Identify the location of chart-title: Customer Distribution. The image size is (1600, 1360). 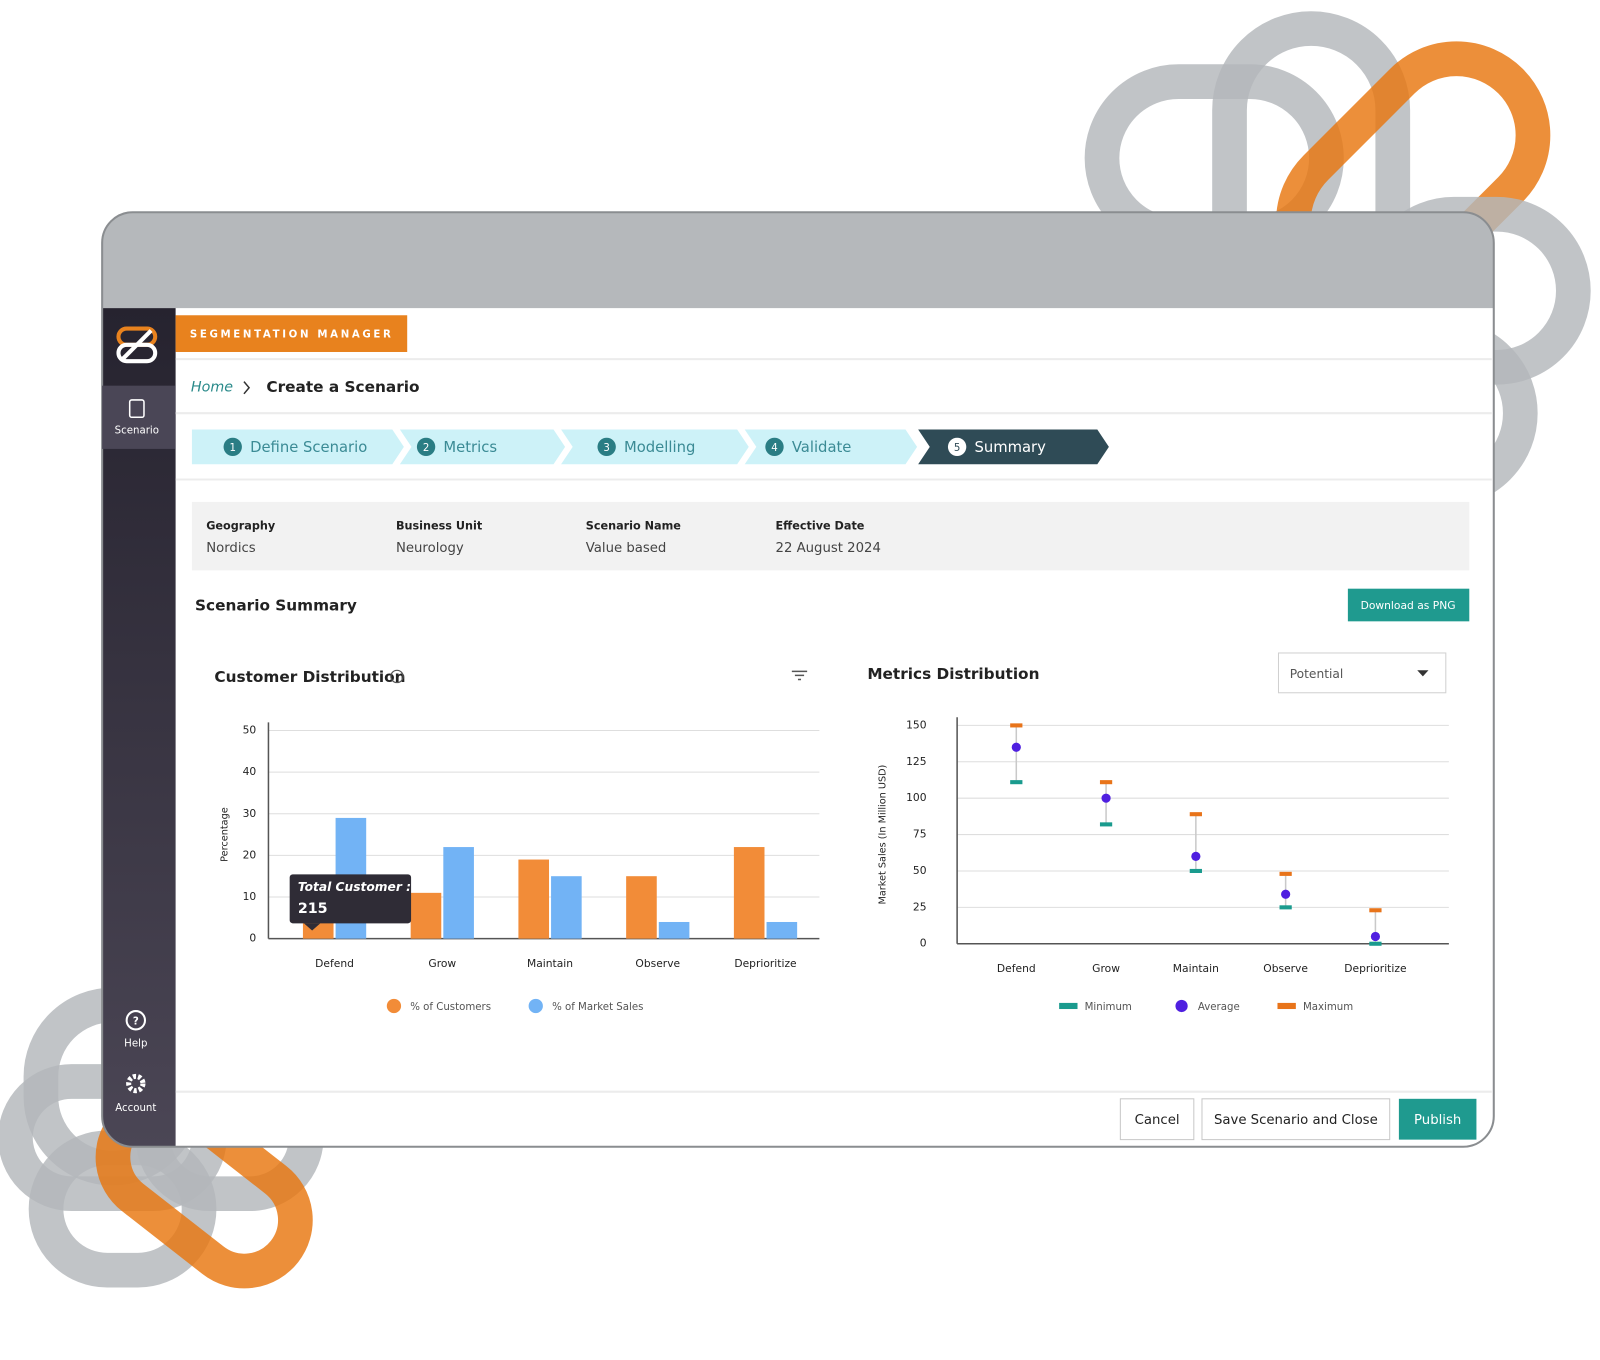
(309, 677).